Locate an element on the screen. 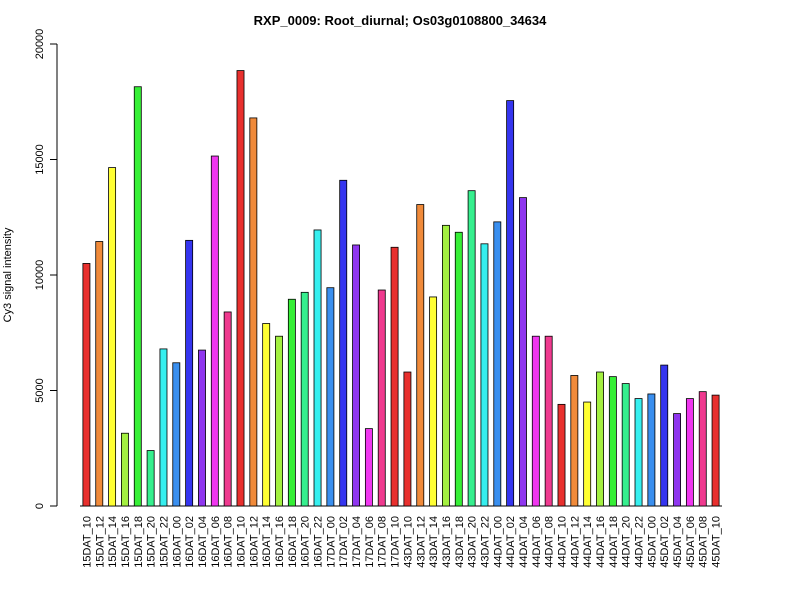  x-tick-label: 16DAT_18 is located at coordinates (293, 542).